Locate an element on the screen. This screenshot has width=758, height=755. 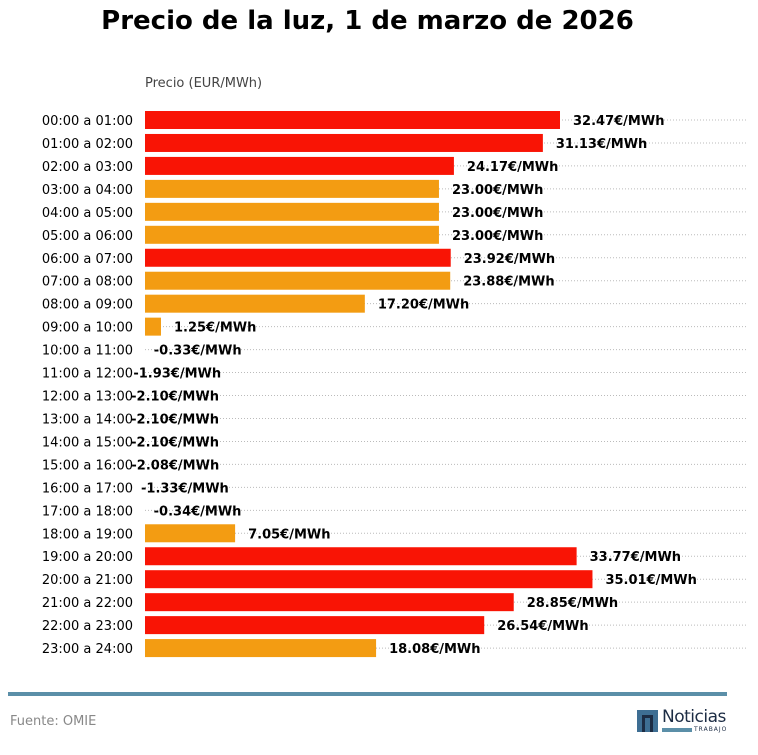
data-label: -1.93€/MWh is located at coordinates (177, 374).